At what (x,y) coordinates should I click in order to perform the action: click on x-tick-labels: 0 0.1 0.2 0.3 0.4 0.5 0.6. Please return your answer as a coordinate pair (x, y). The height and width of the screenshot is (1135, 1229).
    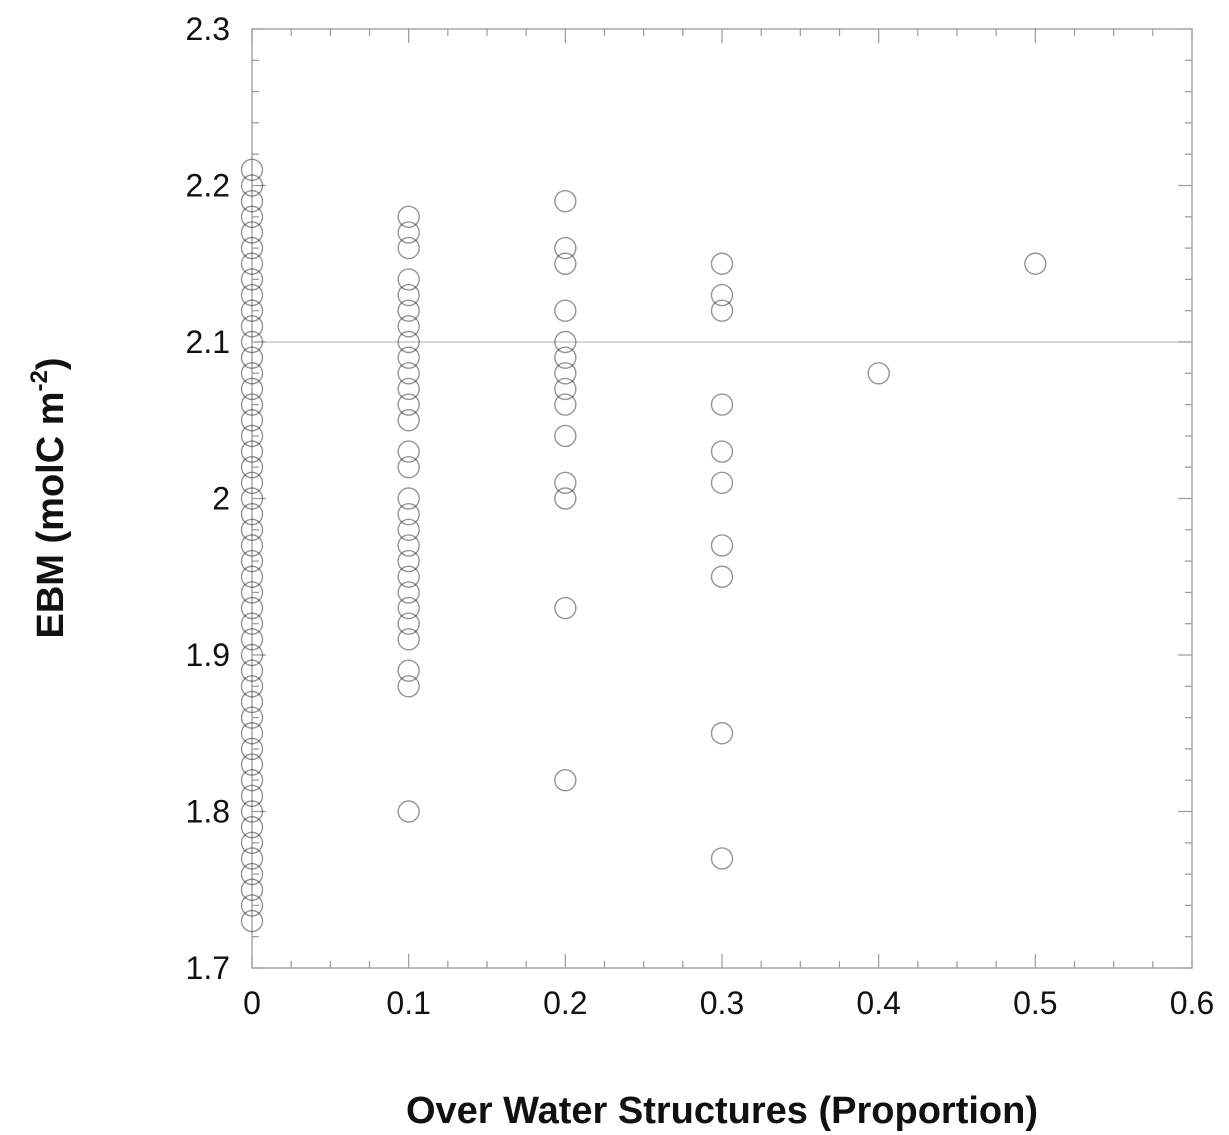
    Looking at the image, I should click on (728, 1003).